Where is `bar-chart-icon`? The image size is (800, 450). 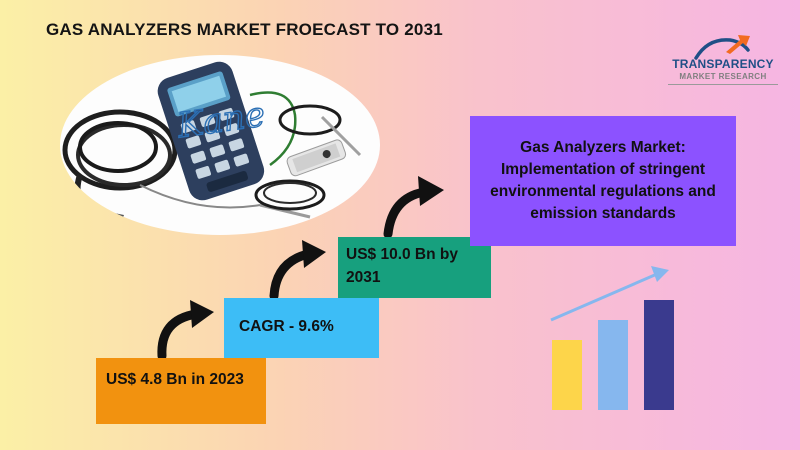 bar-chart-icon is located at coordinates (612, 338).